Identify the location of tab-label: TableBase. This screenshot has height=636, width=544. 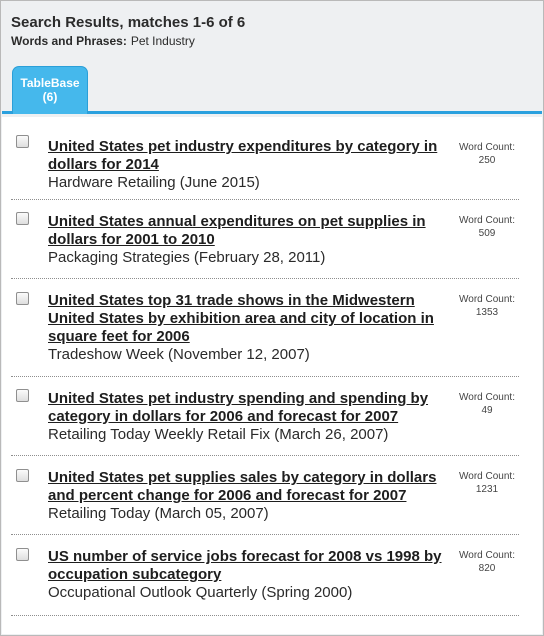
(50, 83).